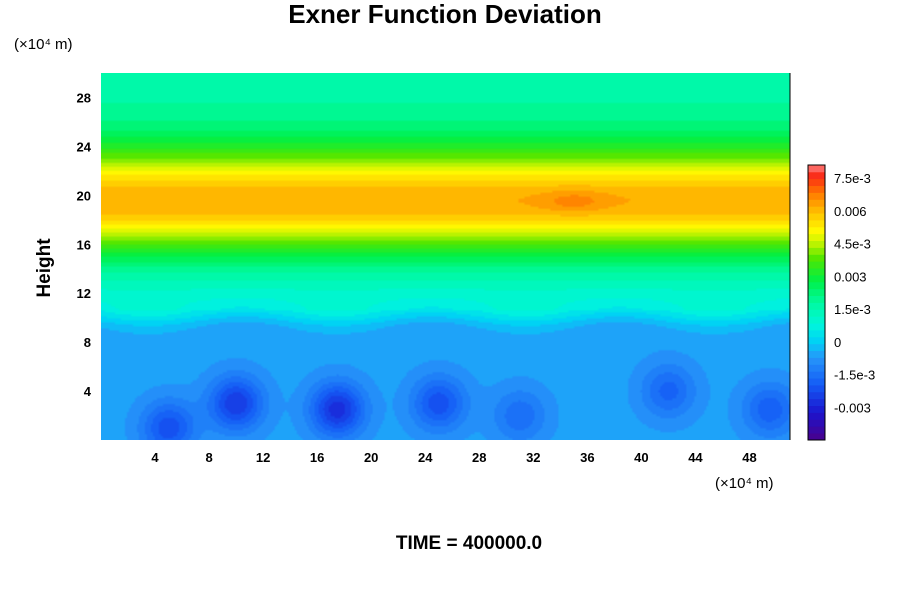  What do you see at coordinates (208, 457) in the screenshot?
I see `x-tick-label: 8` at bounding box center [208, 457].